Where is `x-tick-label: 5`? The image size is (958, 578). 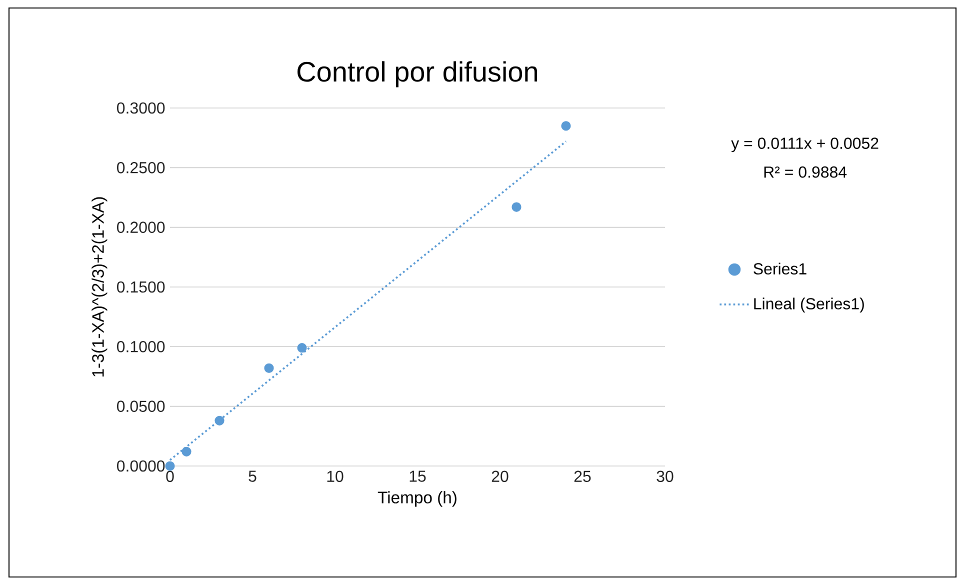
x-tick-label: 5 is located at coordinates (252, 476).